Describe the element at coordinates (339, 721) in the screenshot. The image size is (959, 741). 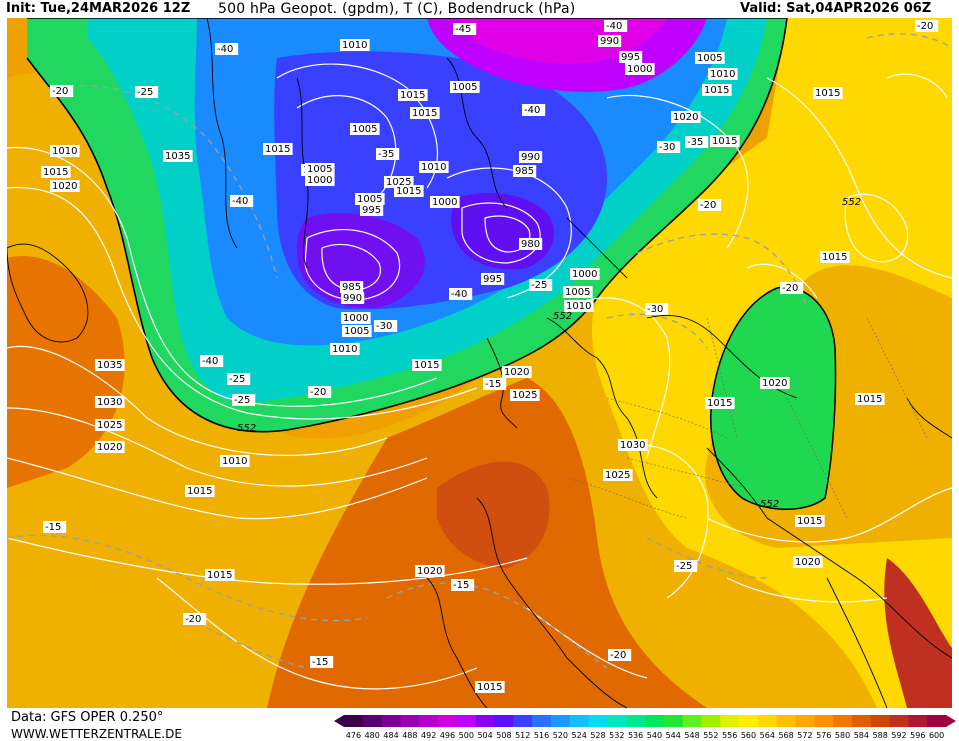
I see `colorbar-left-arrow` at that location.